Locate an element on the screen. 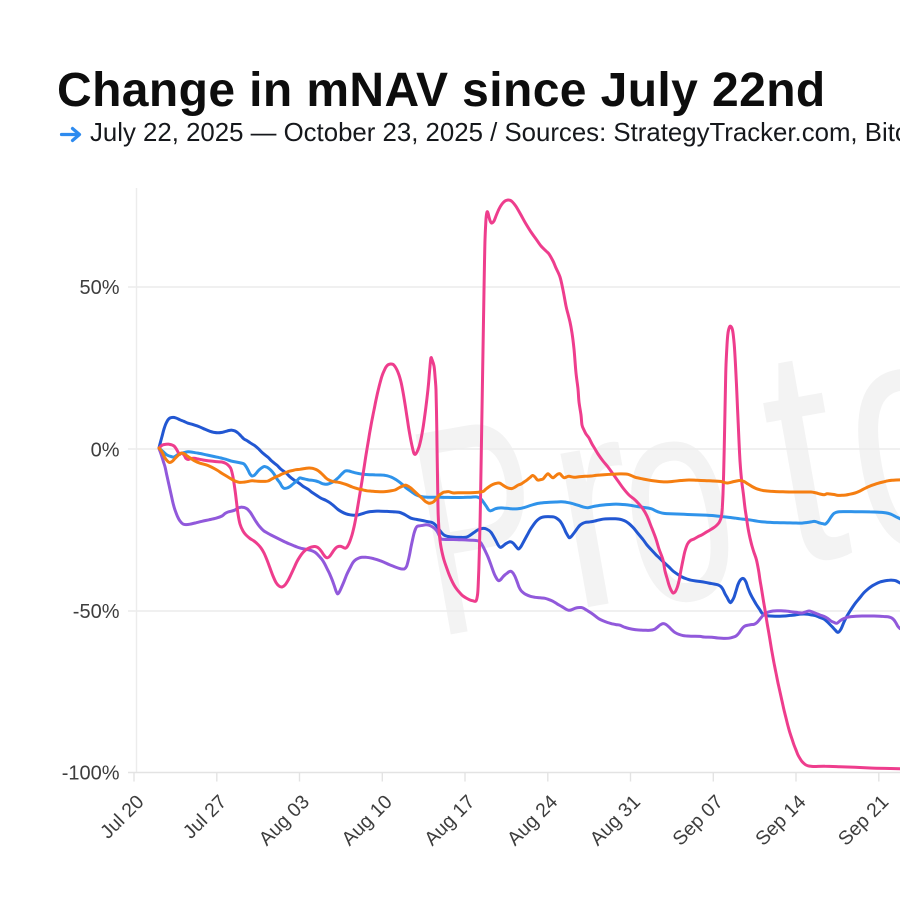 Image resolution: width=900 pixels, height=900 pixels. svg-text: -50% is located at coordinates (96, 612).